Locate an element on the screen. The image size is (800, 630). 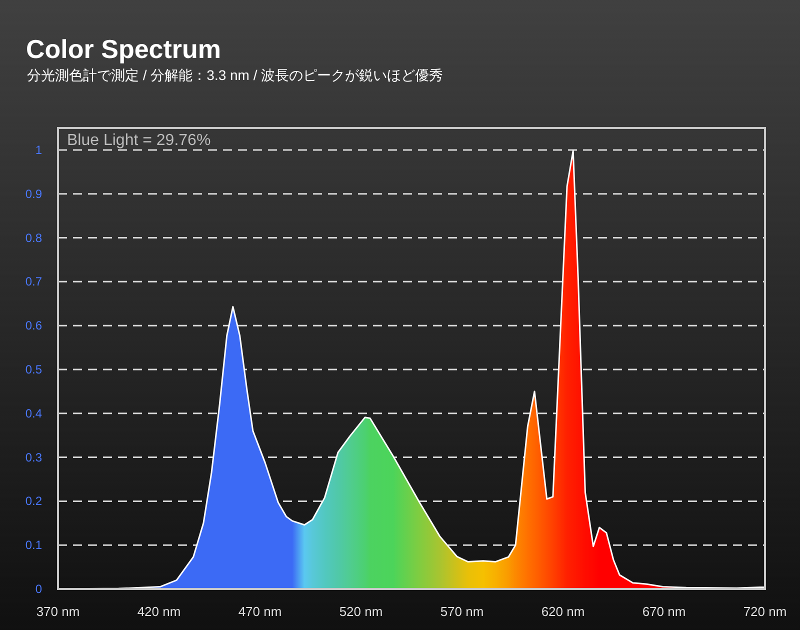
y-tick-label: 0.4 is located at coordinates (33, 413).